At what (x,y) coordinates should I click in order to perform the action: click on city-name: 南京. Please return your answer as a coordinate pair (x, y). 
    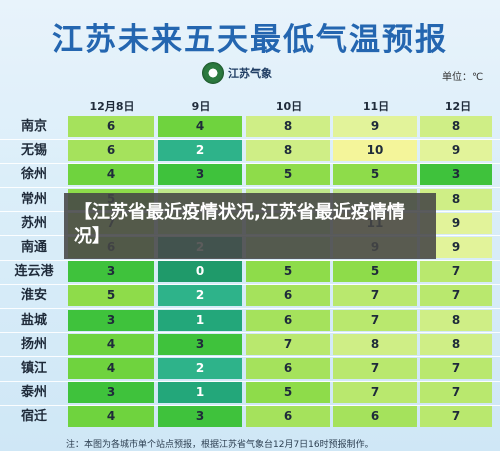
    Looking at the image, I should click on (33, 126).